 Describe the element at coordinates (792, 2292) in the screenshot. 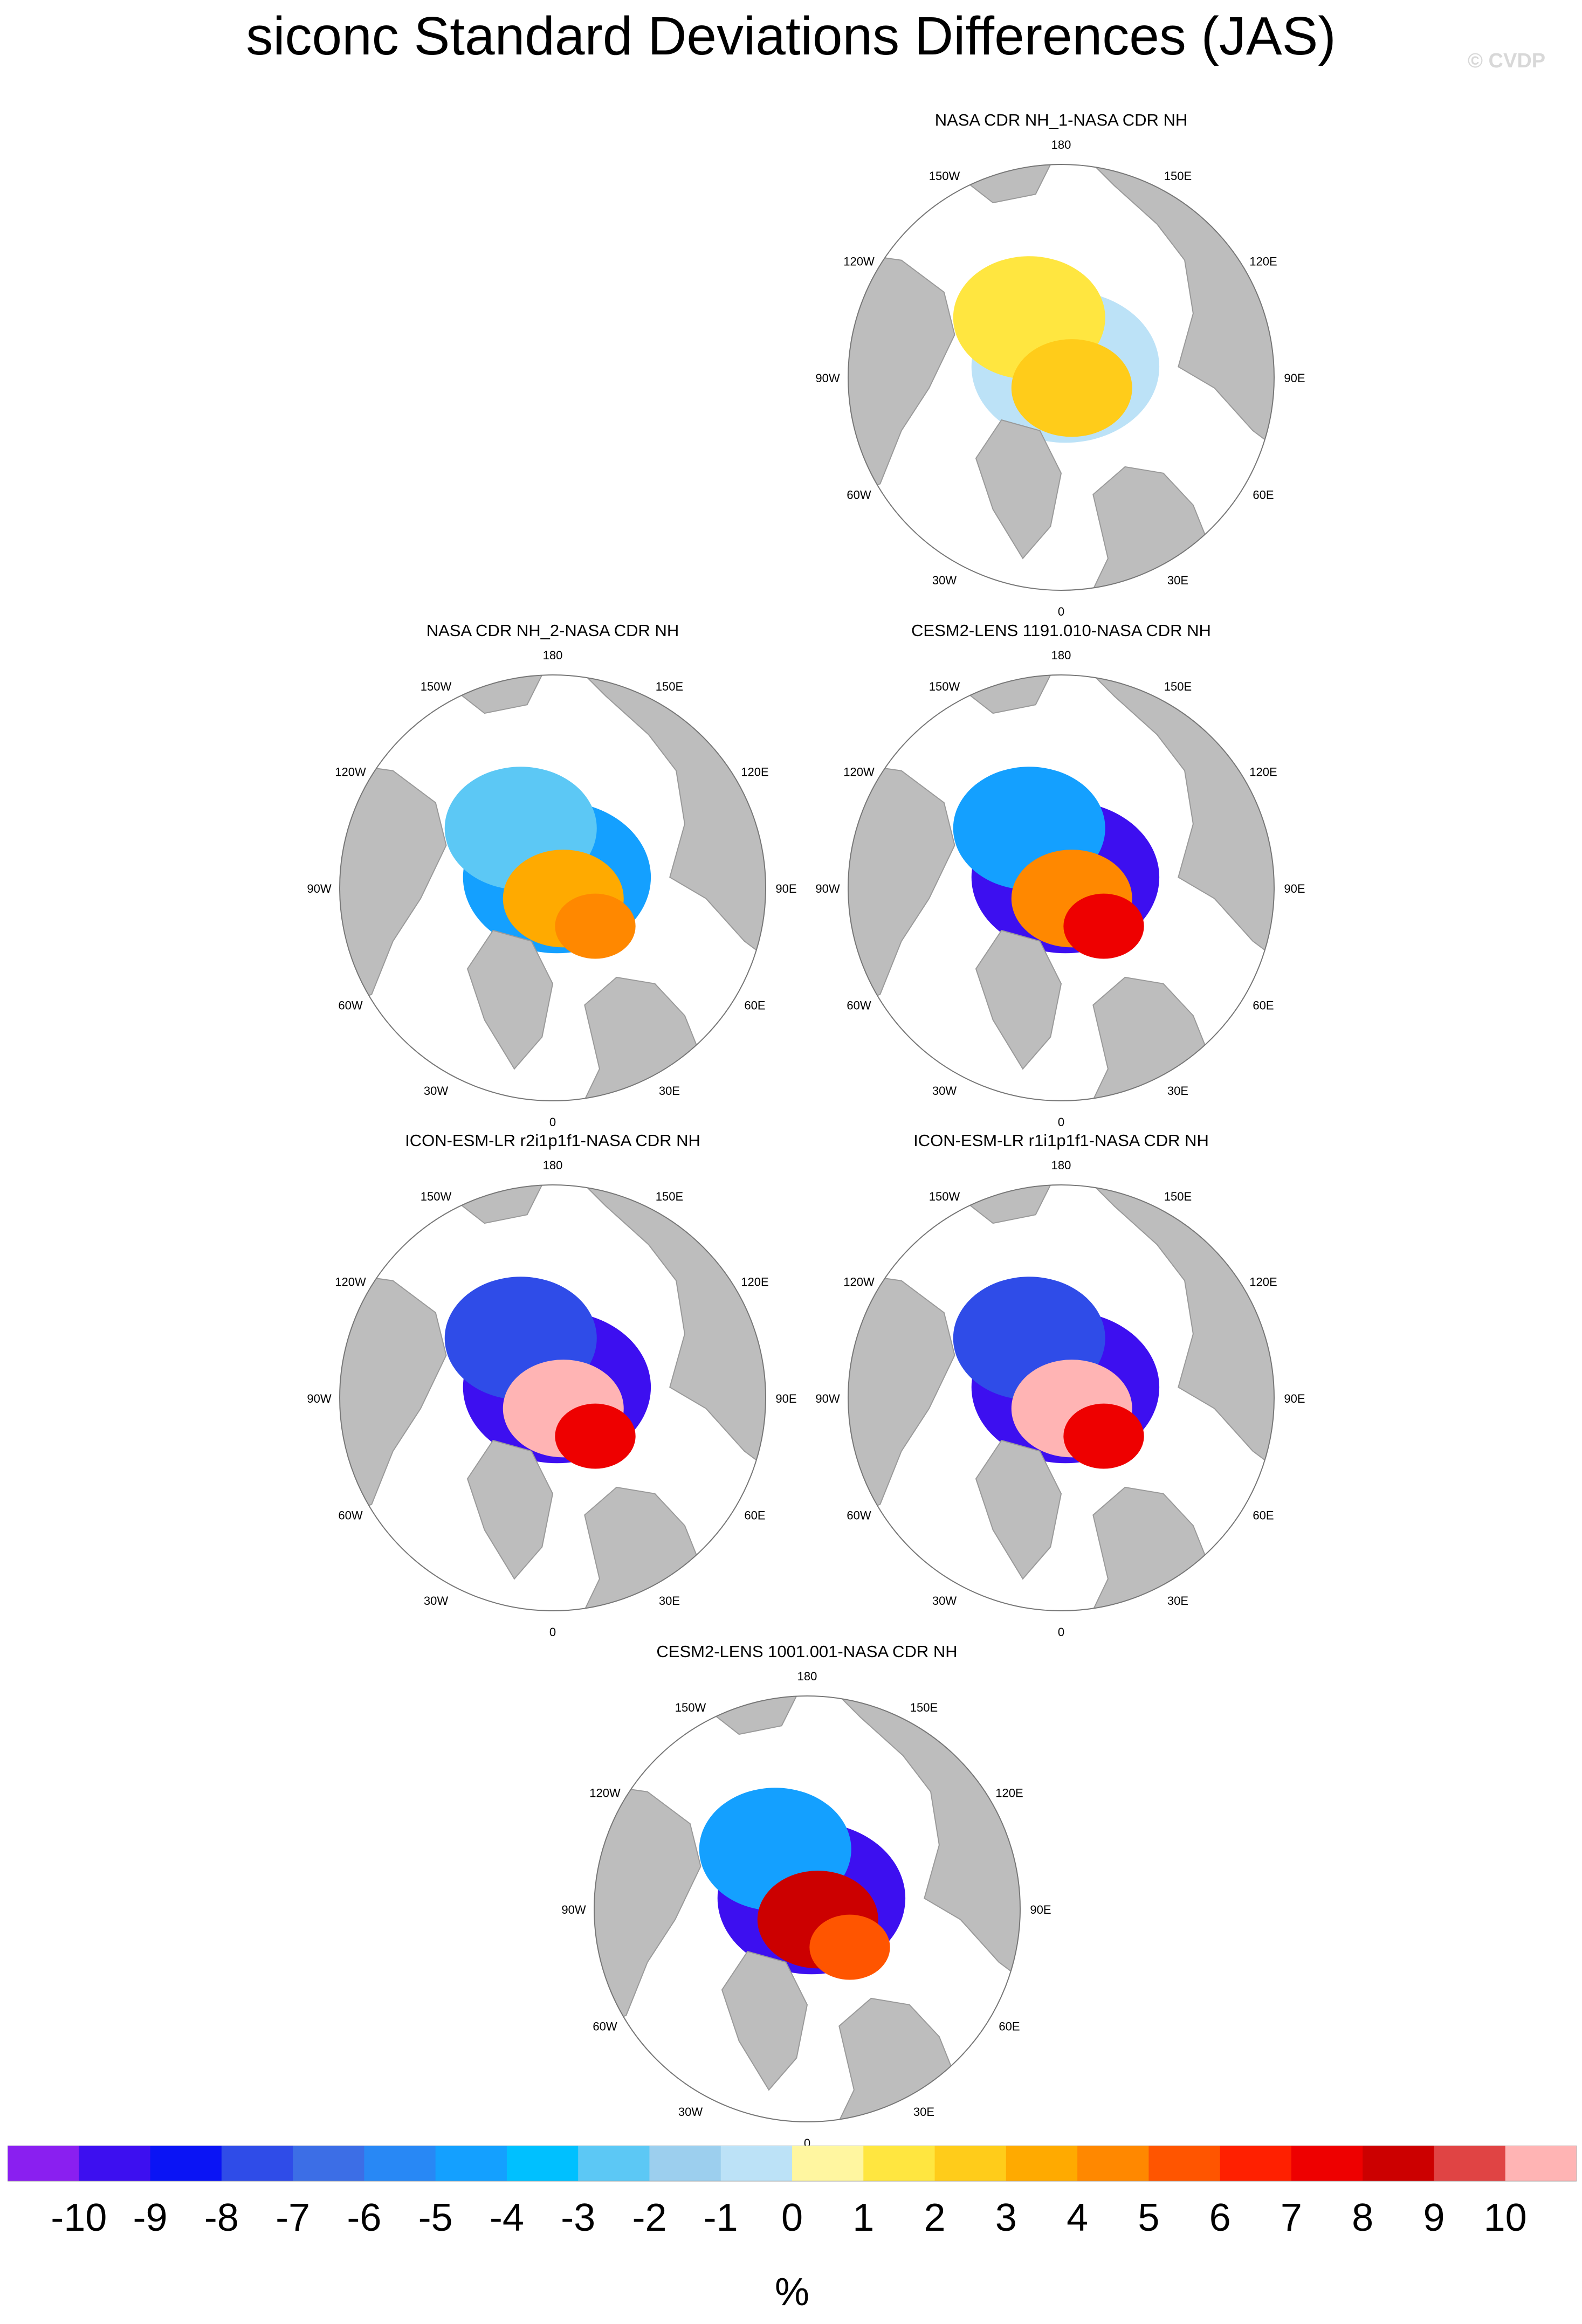

I see `colorbar-unit-label: %` at that location.